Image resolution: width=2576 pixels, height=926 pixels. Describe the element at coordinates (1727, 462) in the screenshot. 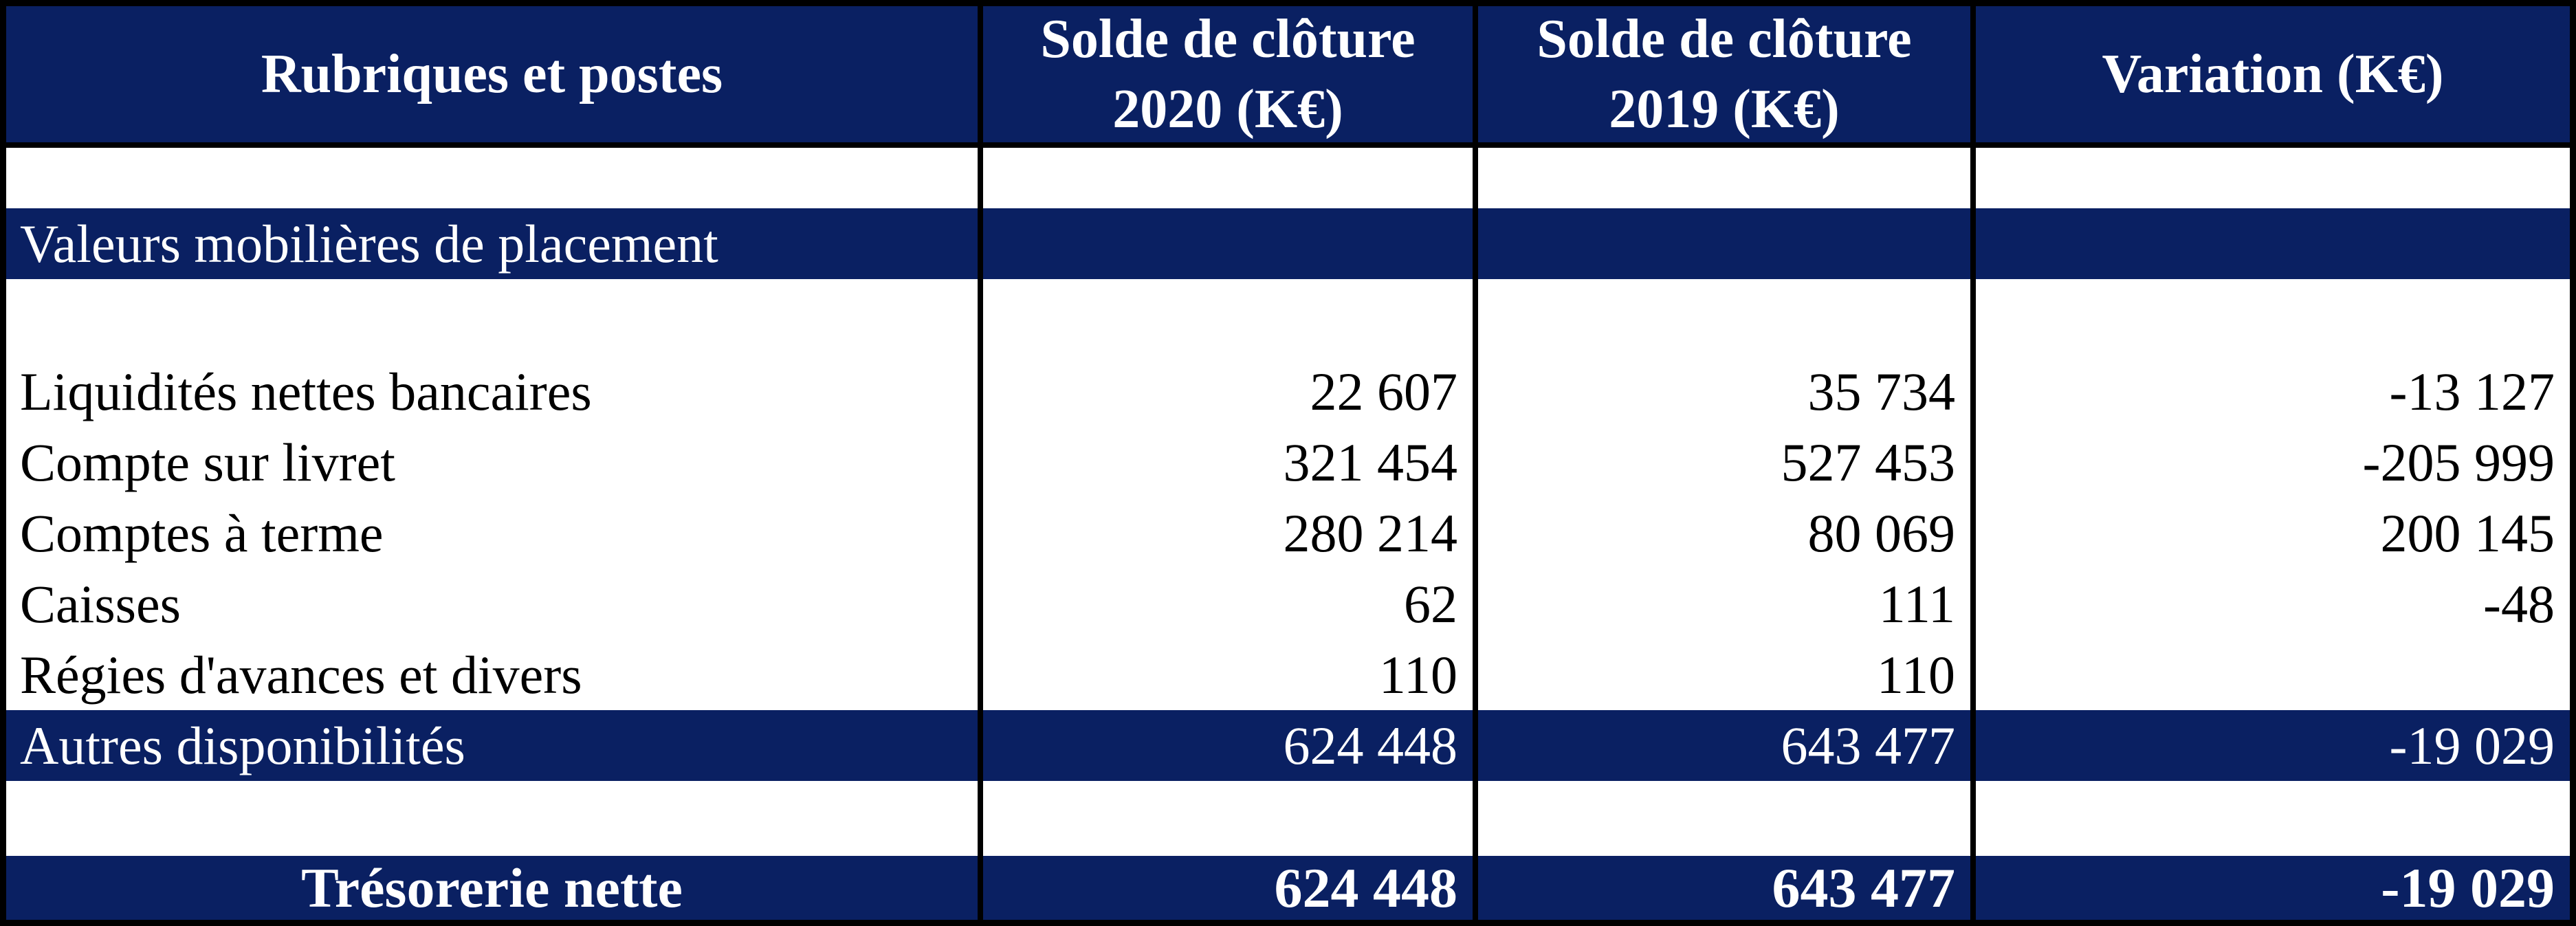

I see `row-value-2019-cell: 527 453` at that location.